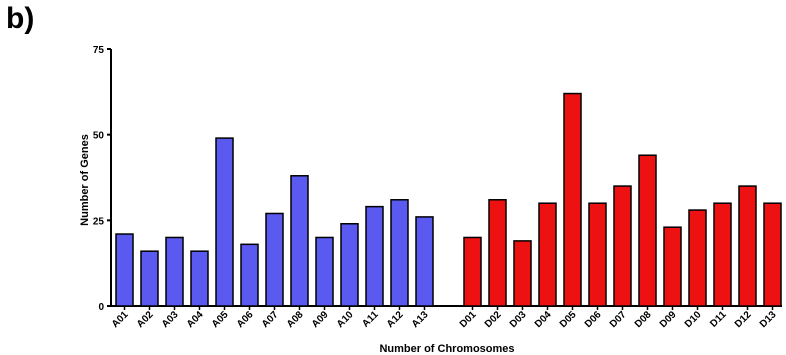 This screenshot has width=786, height=355. What do you see at coordinates (622, 246) in the screenshot?
I see `bar-D07` at bounding box center [622, 246].